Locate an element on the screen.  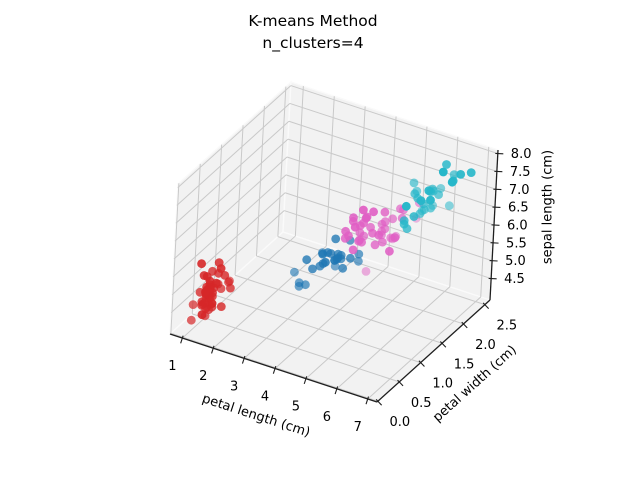
y-axis-line is located at coordinates (433, 351).